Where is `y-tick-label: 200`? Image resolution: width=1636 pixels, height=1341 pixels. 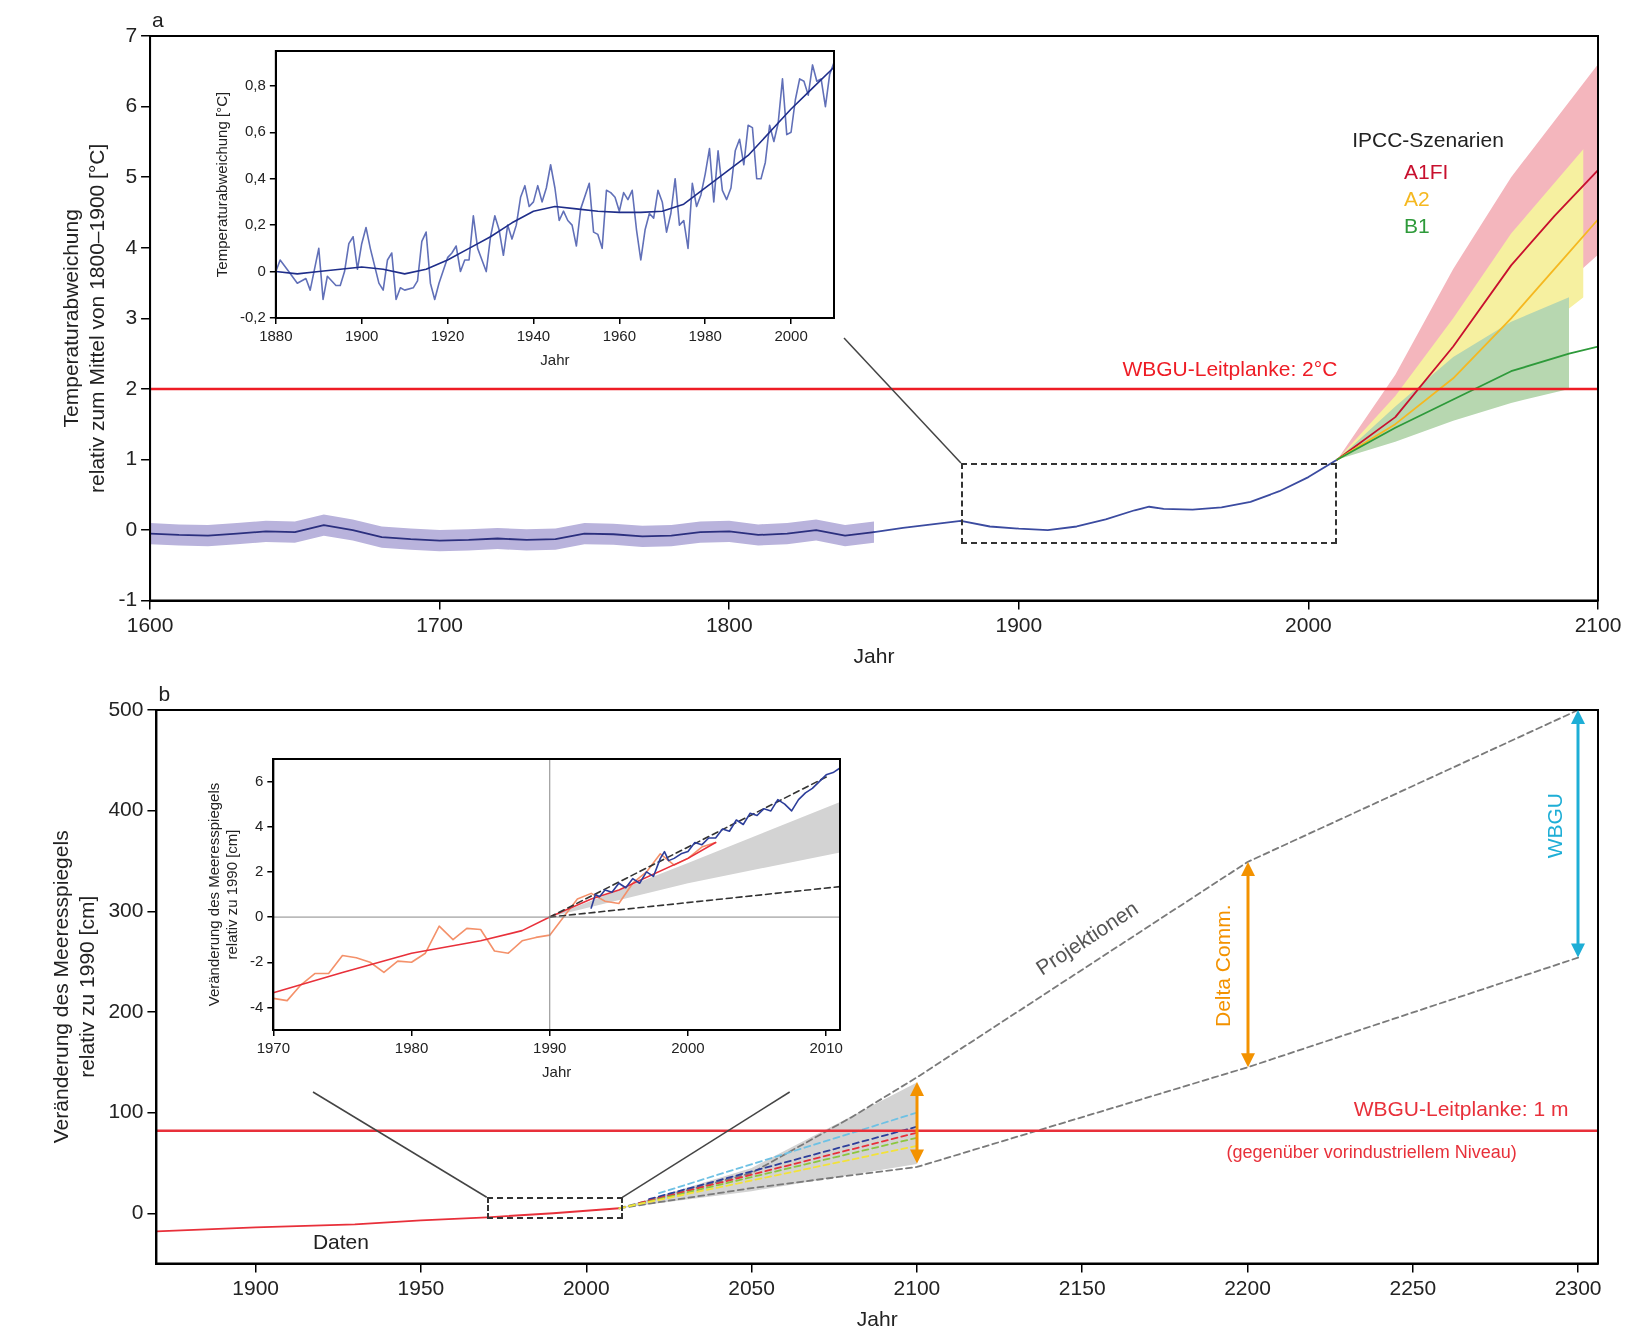 y-tick-label: 200 is located at coordinates (126, 1010).